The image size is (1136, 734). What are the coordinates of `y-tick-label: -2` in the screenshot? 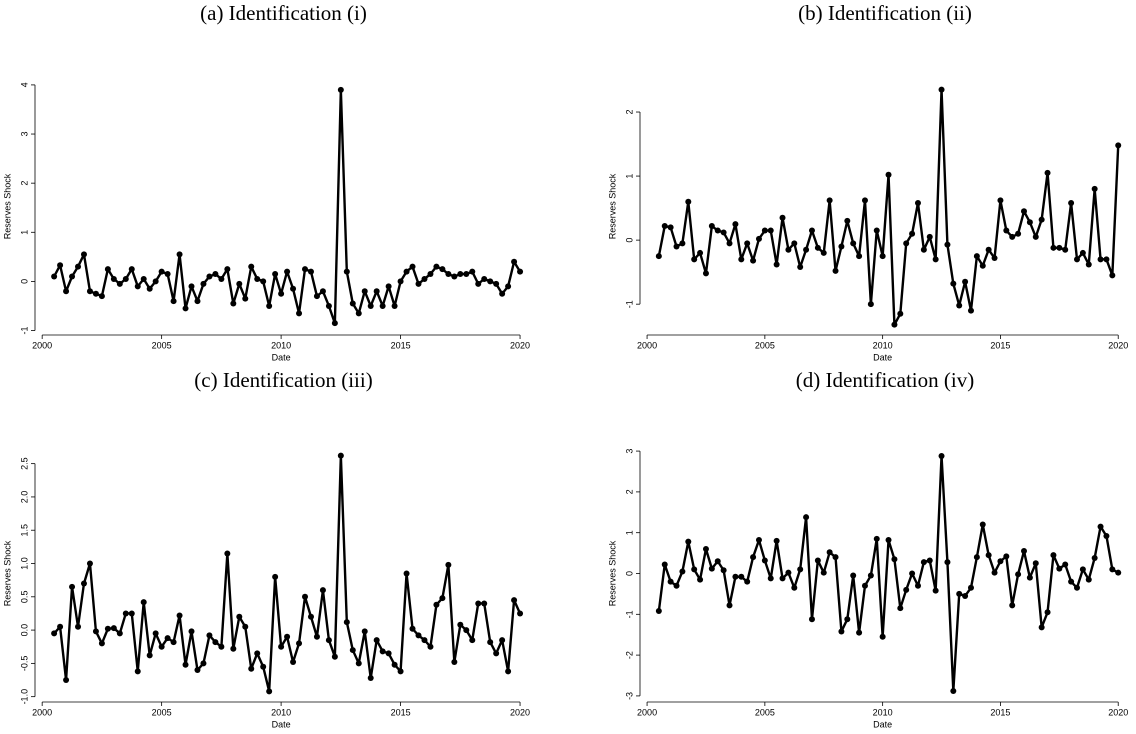 It's located at (629, 655).